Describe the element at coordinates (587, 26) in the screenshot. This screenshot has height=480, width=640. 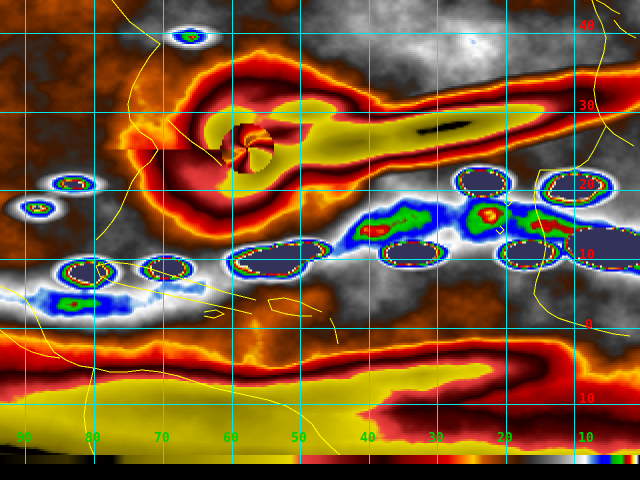
I see `latitude-label-40-0: 40` at that location.